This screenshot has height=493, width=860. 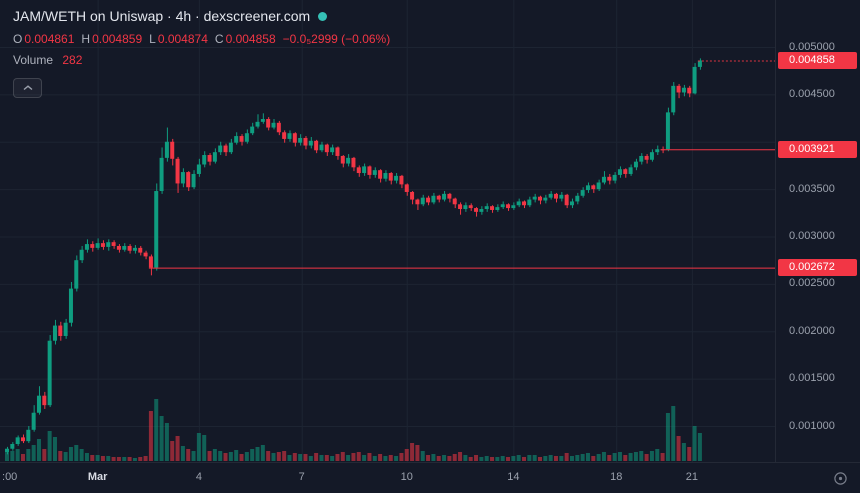 What do you see at coordinates (97, 477) in the screenshot?
I see `time-axis-label: Mar` at bounding box center [97, 477].